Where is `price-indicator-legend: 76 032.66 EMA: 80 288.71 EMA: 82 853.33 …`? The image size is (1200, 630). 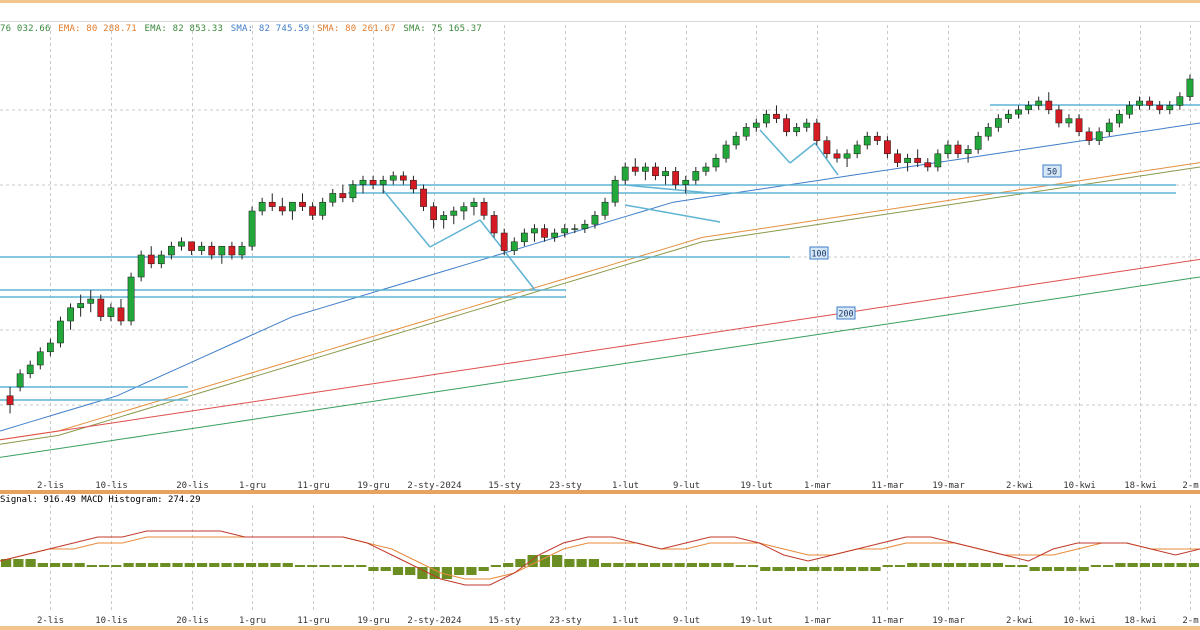 price-indicator-legend: 76 032.66 EMA: 80 288.71 EMA: 82 853.33 … is located at coordinates (242, 29).